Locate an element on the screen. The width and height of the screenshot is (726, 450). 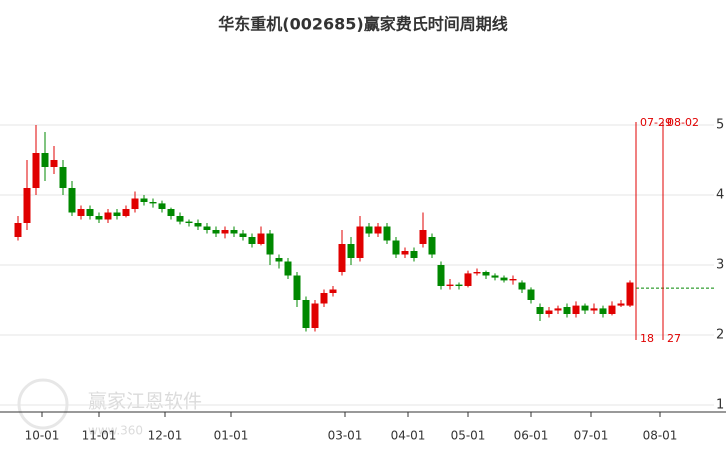
watermark-name: 赢家江恩软件 is located at coordinates (145, 402).